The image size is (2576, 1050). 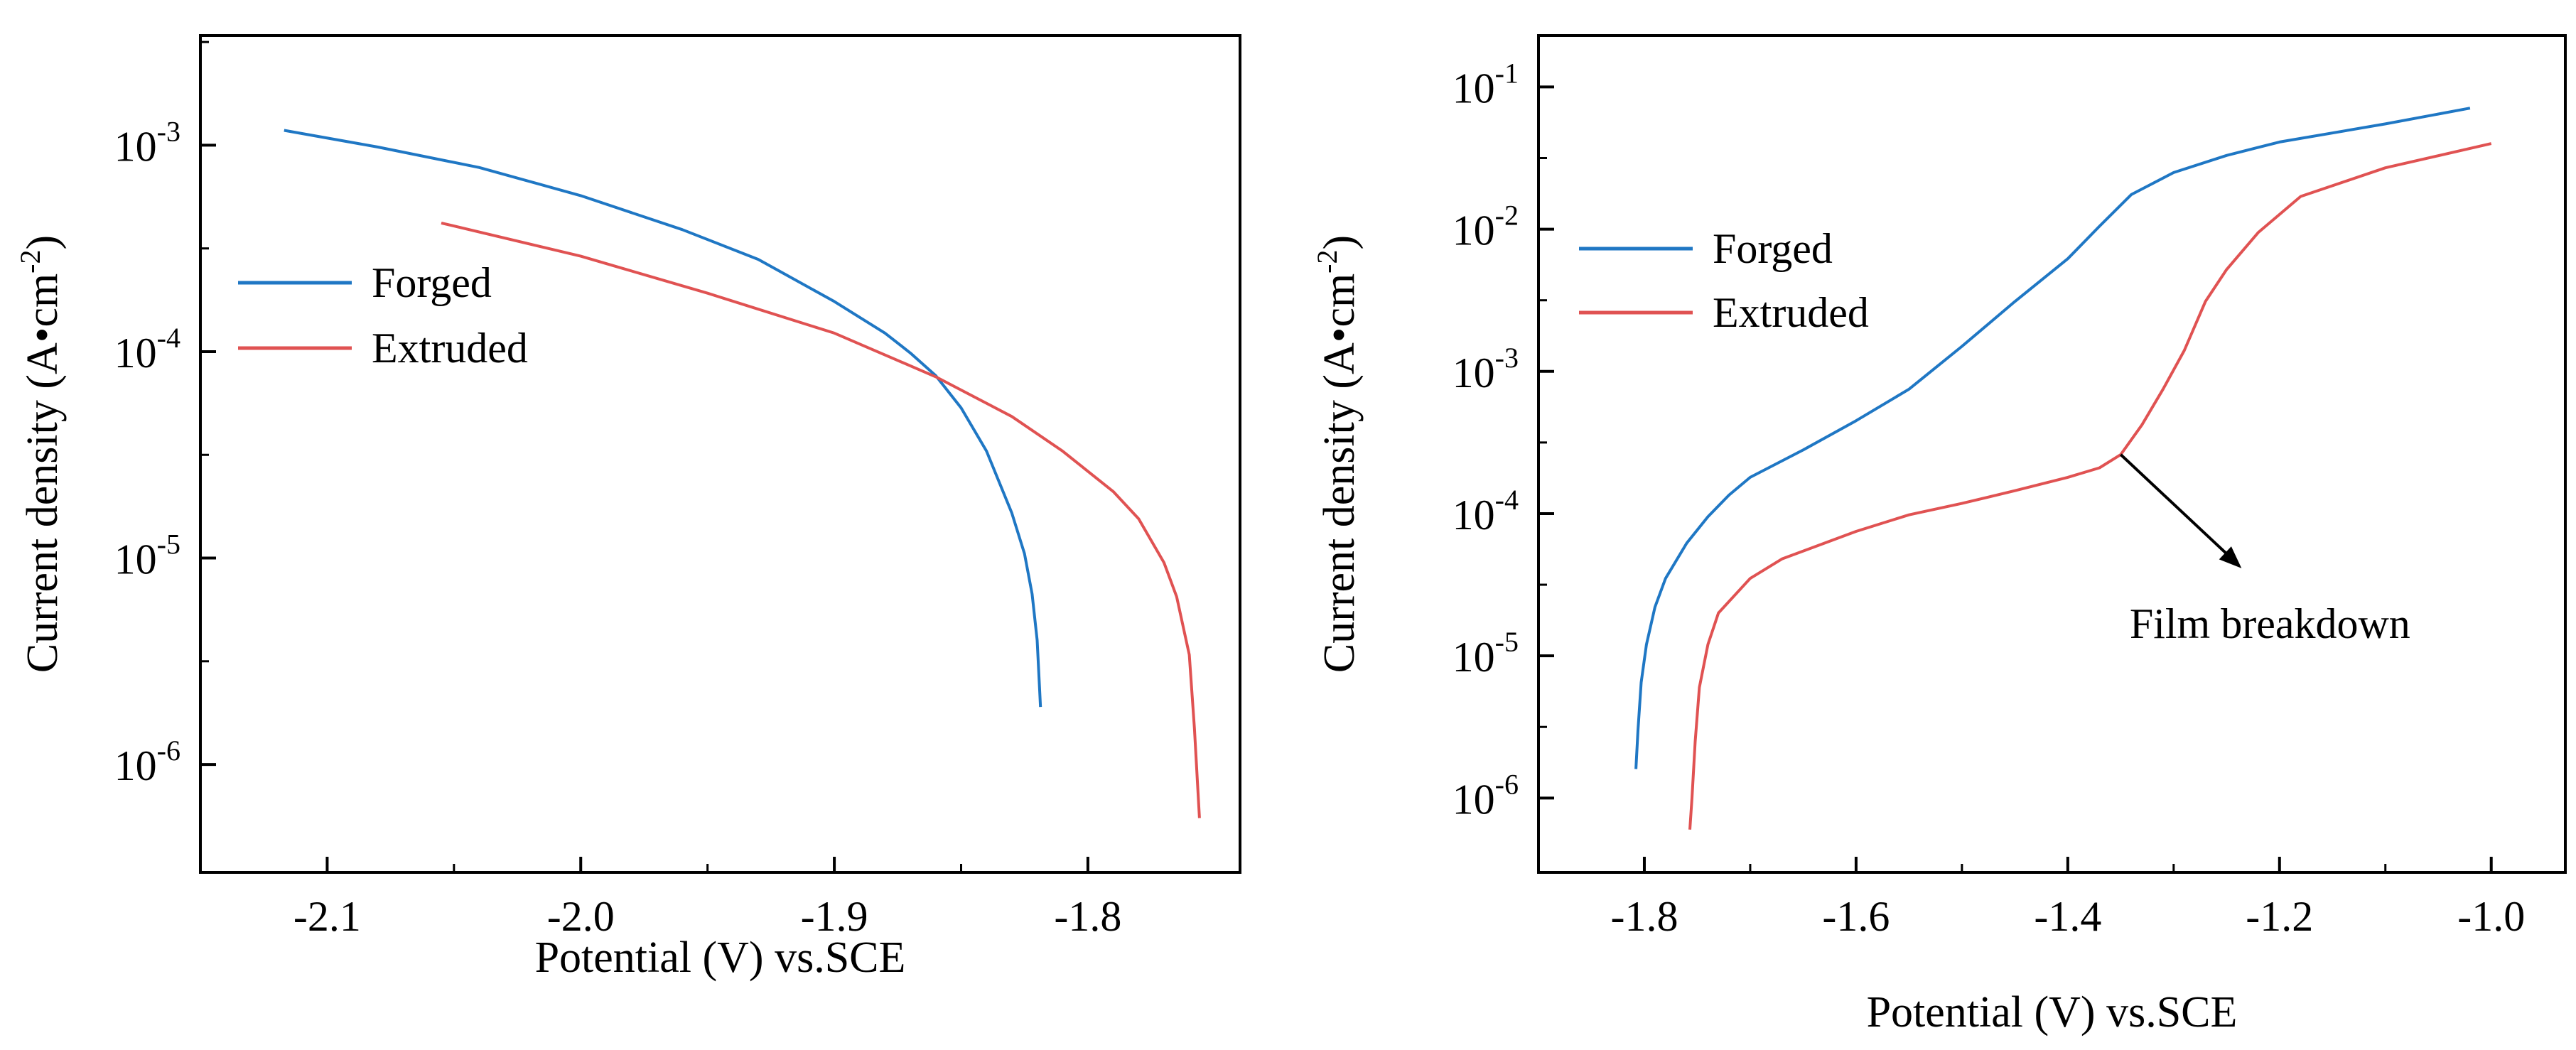 I want to click on right-legend-label-extruded: Extruded, so click(x=1791, y=312).